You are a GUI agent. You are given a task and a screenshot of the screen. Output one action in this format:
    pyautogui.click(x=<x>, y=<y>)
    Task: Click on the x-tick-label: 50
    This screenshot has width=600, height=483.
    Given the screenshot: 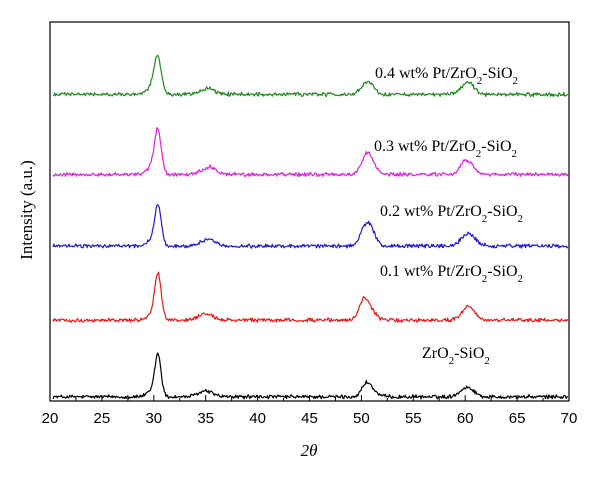 What is the action you would take?
    pyautogui.click(x=361, y=418)
    